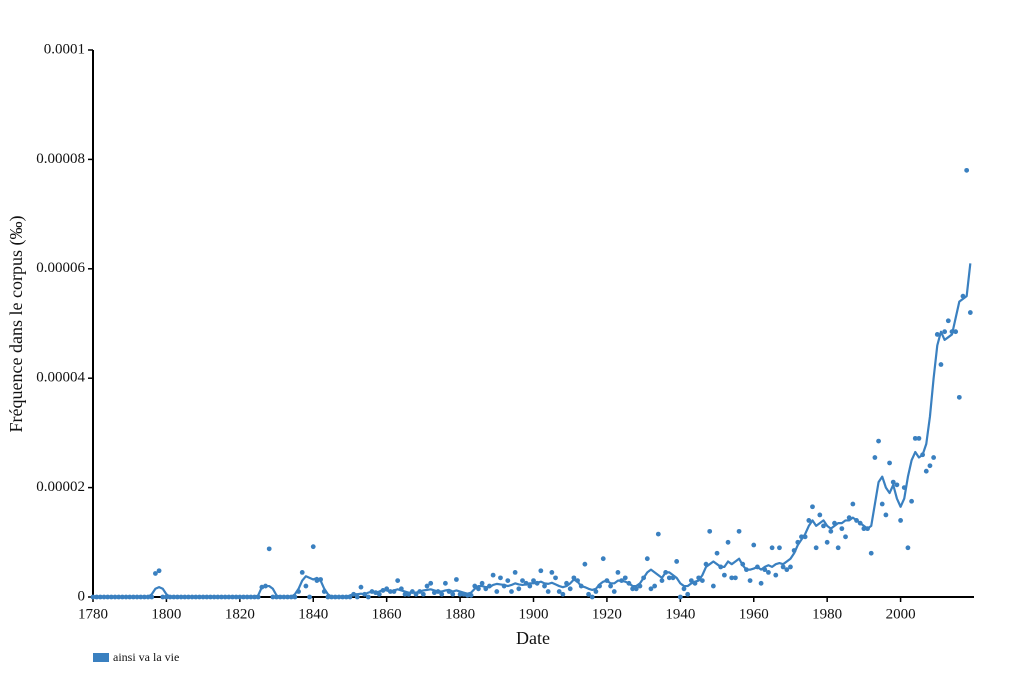  Describe the element at coordinates (534, 614) in the screenshot. I see `x-tick-label: 1900` at that location.